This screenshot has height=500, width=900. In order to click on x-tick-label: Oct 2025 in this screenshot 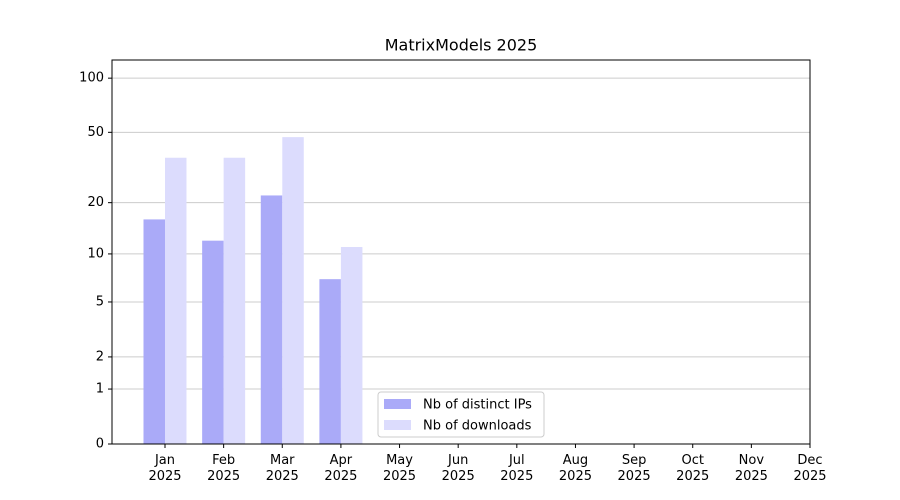, I will do `click(693, 468)`.